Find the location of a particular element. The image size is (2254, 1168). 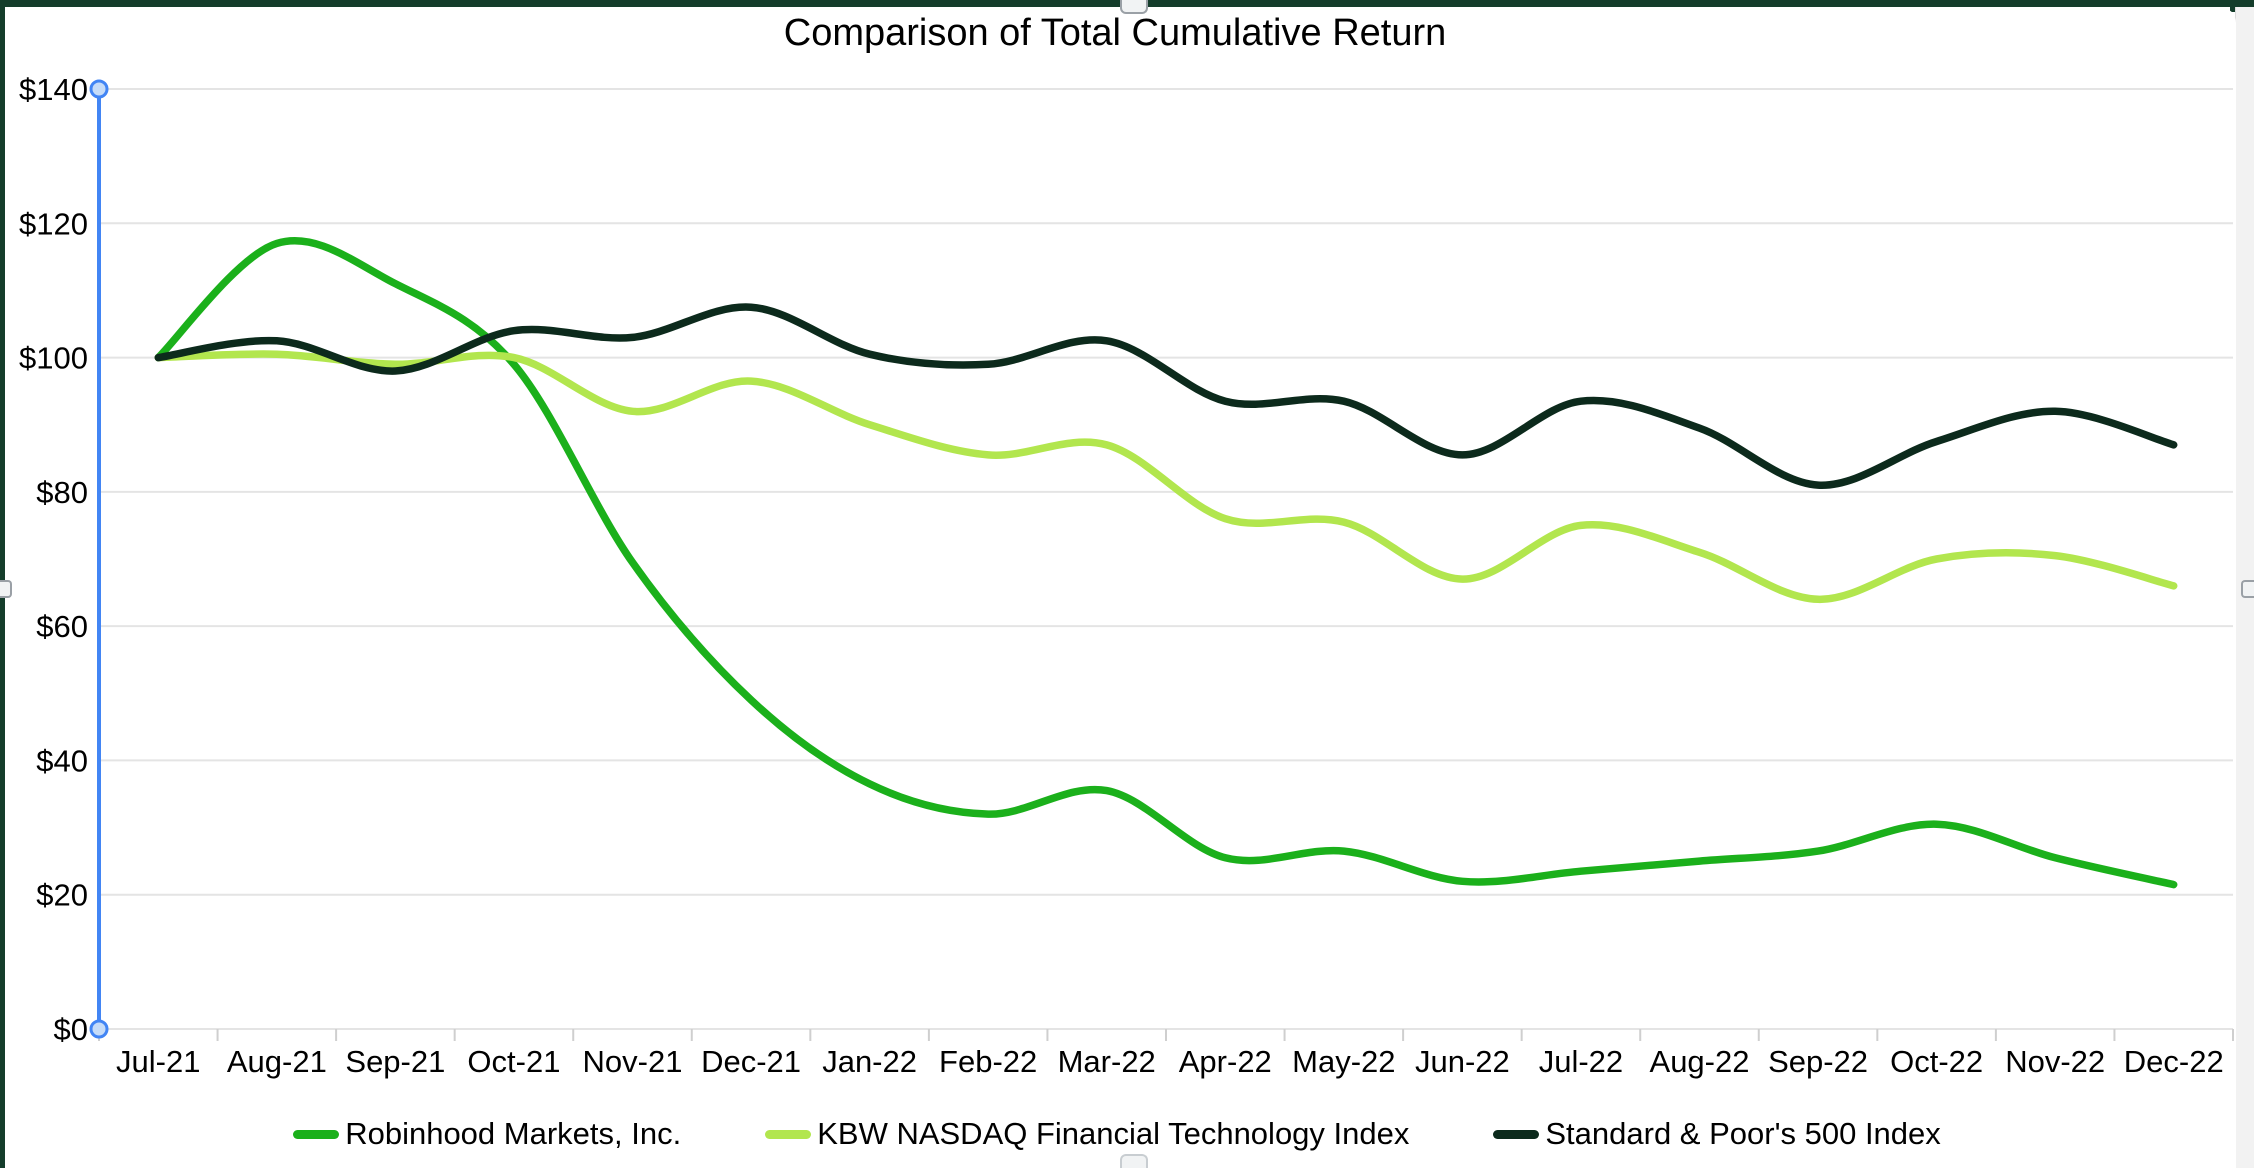

x-axis-label: Dec-22 is located at coordinates (2174, 1061).